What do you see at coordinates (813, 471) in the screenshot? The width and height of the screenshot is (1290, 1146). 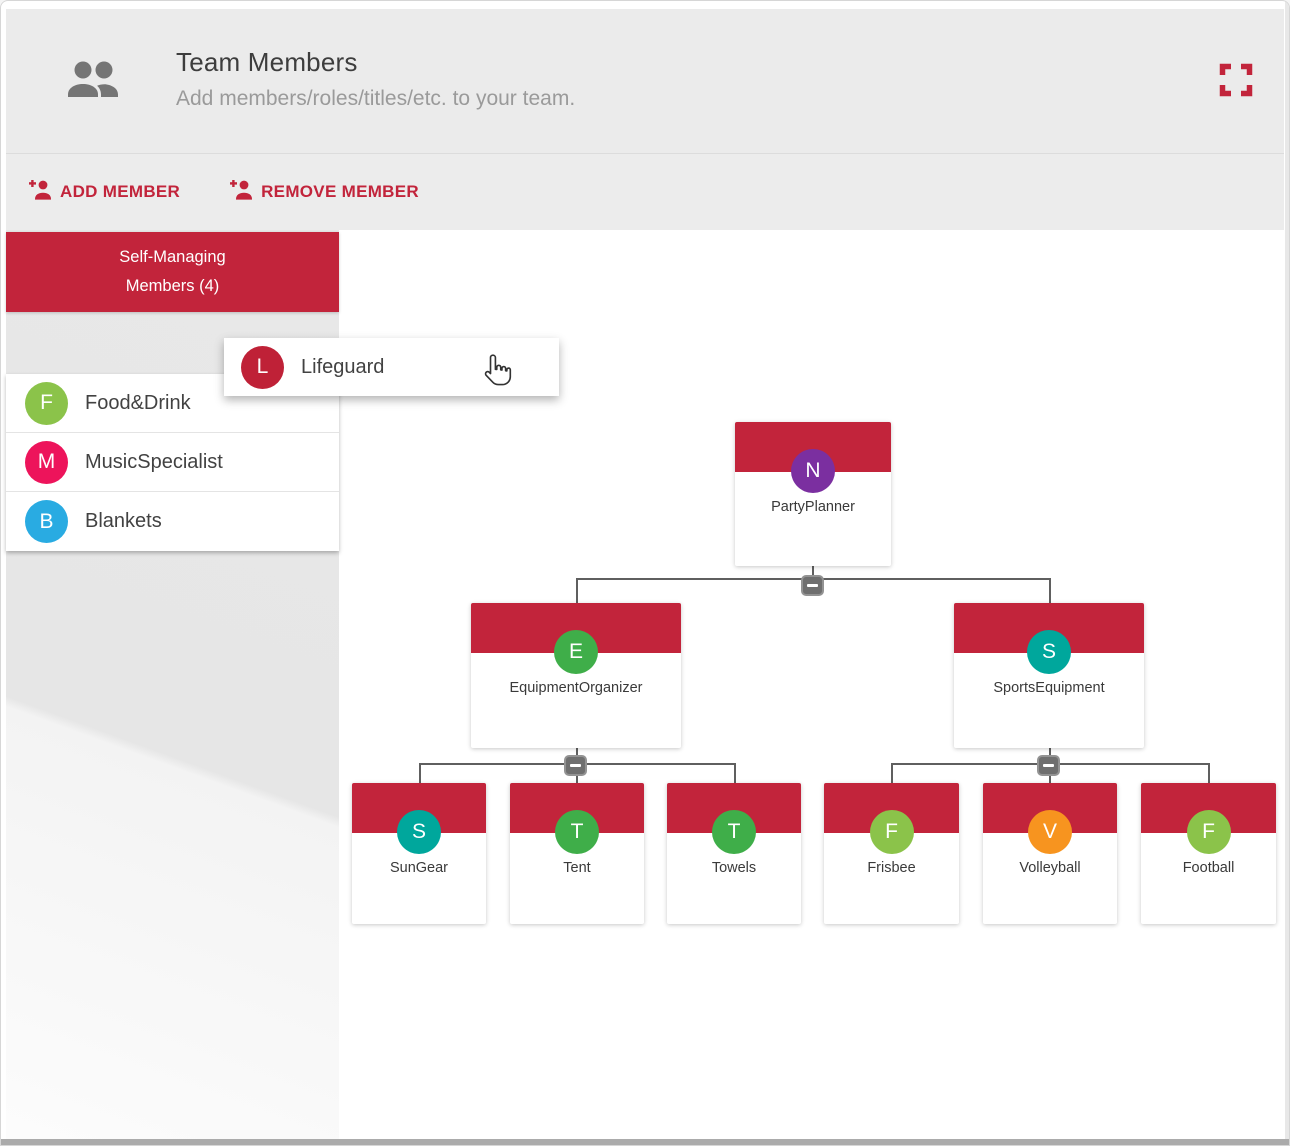 I see `avatar: N` at bounding box center [813, 471].